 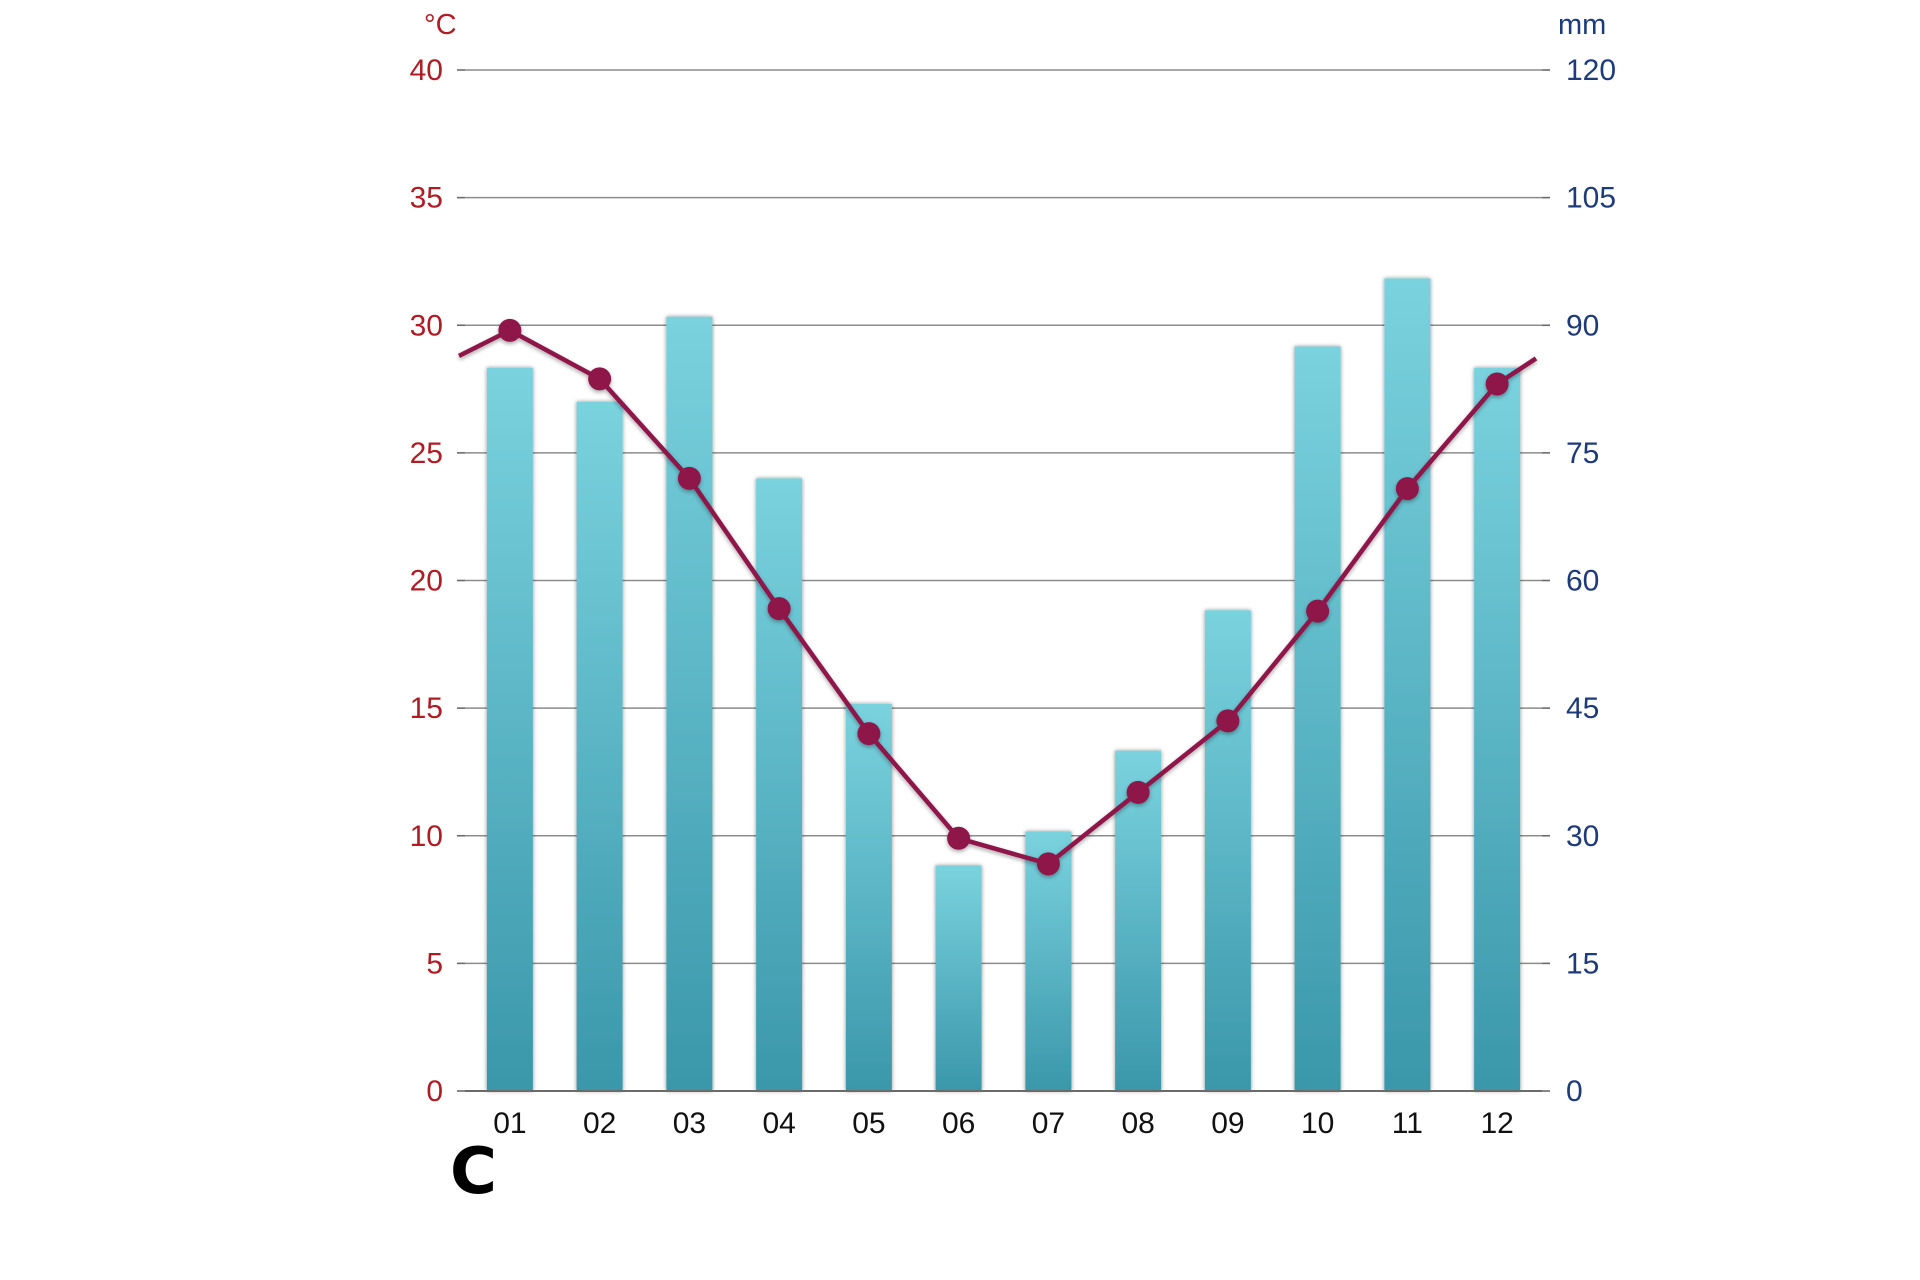 What do you see at coordinates (778, 1123) in the screenshot?
I see `x-tick-label: 04` at bounding box center [778, 1123].